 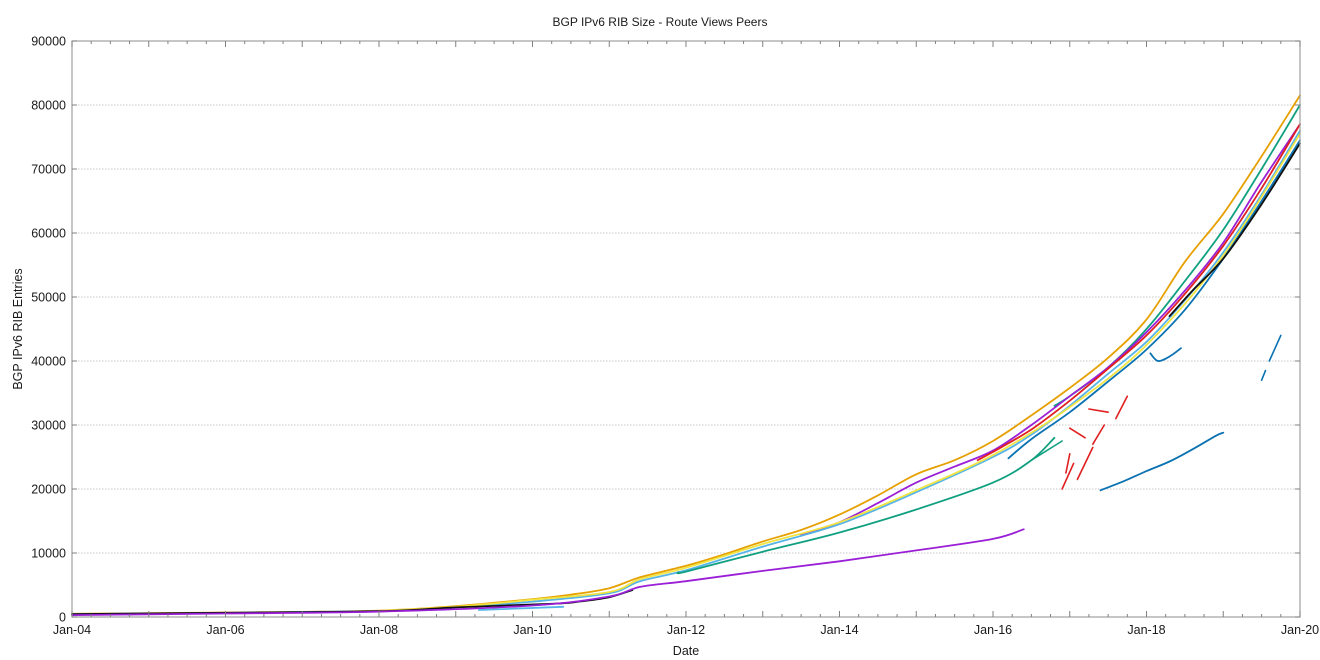 I want to click on series-peer-blue, so click(x=1154, y=299).